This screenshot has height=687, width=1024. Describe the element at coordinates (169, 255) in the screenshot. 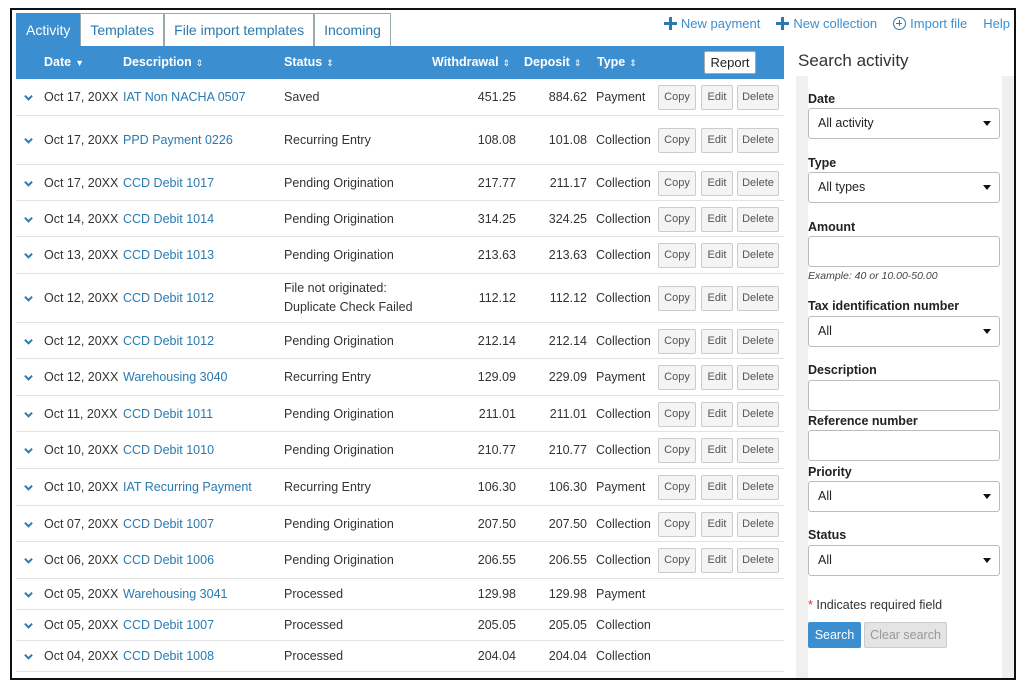

I see `row-description-link: CCD Debit 1013` at that location.